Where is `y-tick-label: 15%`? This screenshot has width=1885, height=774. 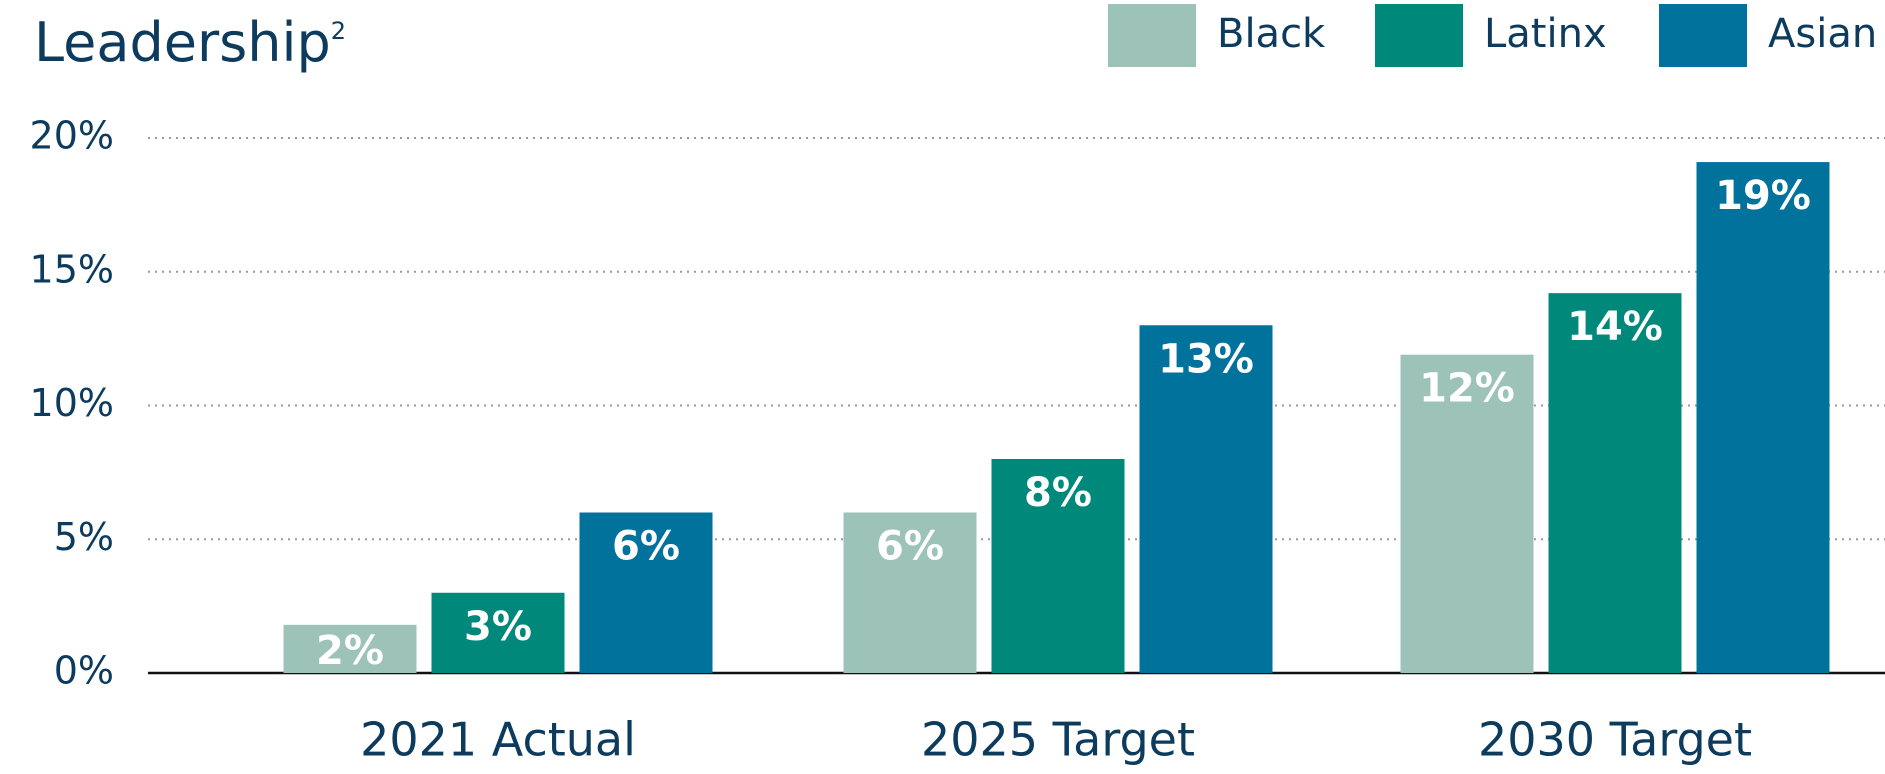
y-tick-label: 15% is located at coordinates (72, 269).